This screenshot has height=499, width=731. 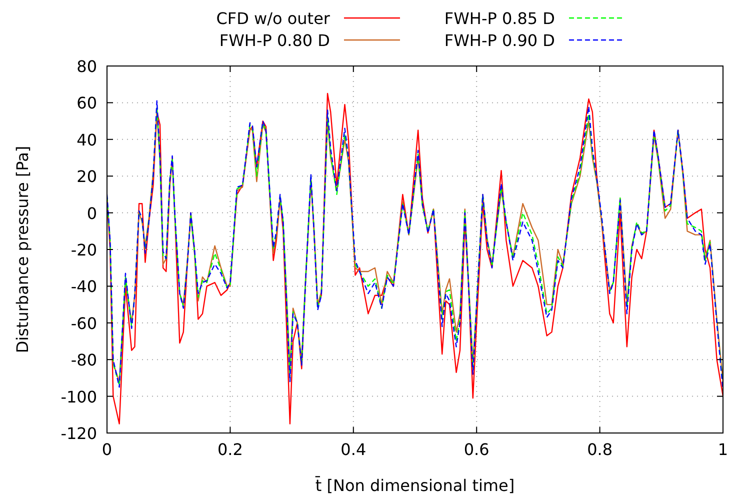 I want to click on y-tick-label: 80, so click(x=86, y=66).